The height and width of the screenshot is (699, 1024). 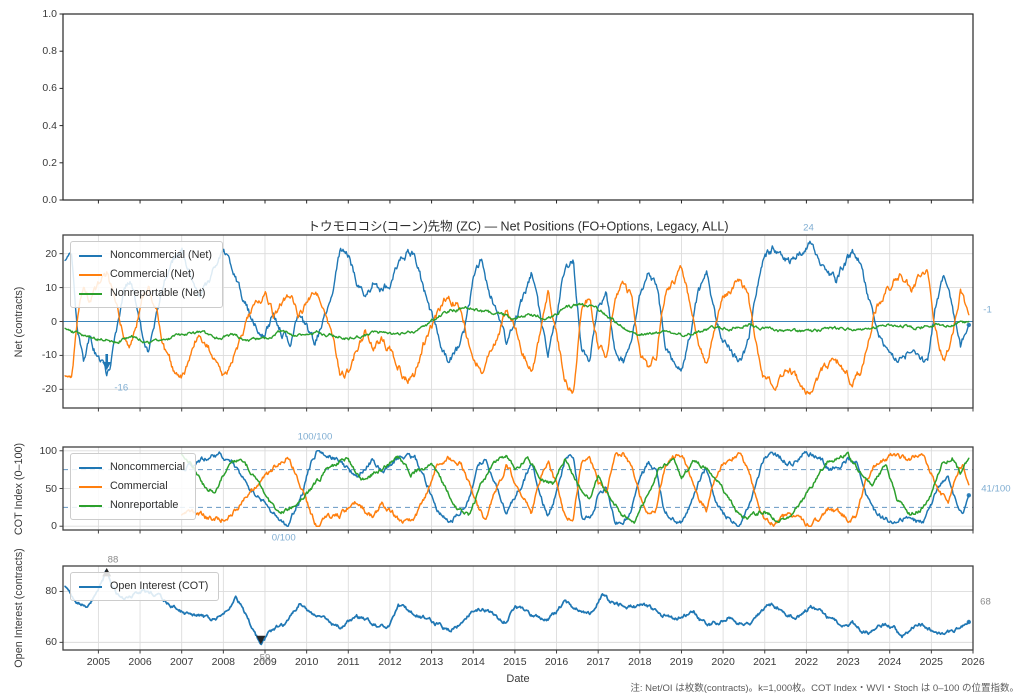 I want to click on legend-item: Noncommercial, so click(x=132, y=467).